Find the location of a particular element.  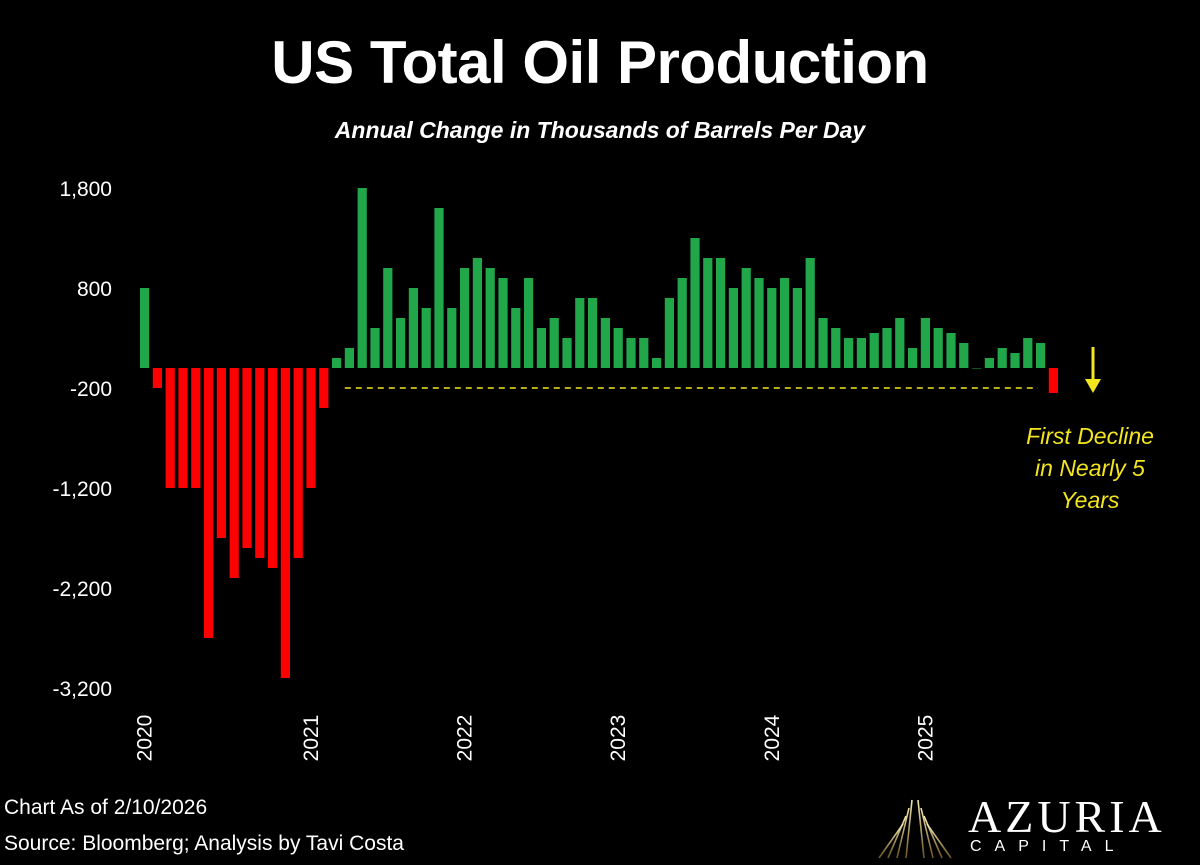

y-tick-label: -1,200 is located at coordinates (82, 489).